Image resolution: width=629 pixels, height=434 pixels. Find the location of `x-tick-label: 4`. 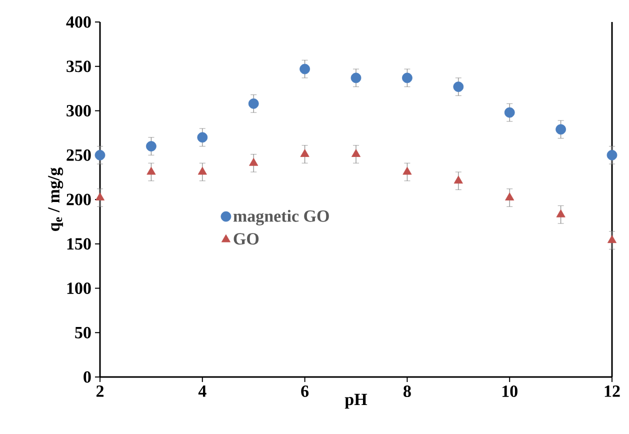

x-tick-label: 4 is located at coordinates (202, 391).